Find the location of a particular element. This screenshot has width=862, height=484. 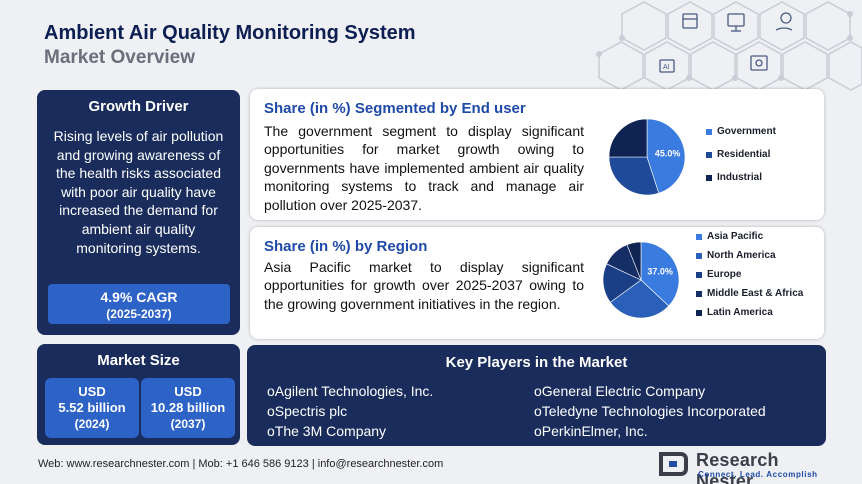

market-size-amount: 10.28 billion is located at coordinates (188, 407).